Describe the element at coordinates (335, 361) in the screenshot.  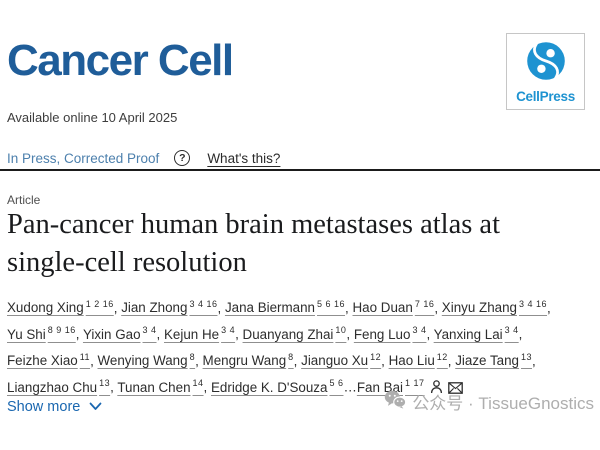
I see `author-name: Jianguo Xu` at that location.